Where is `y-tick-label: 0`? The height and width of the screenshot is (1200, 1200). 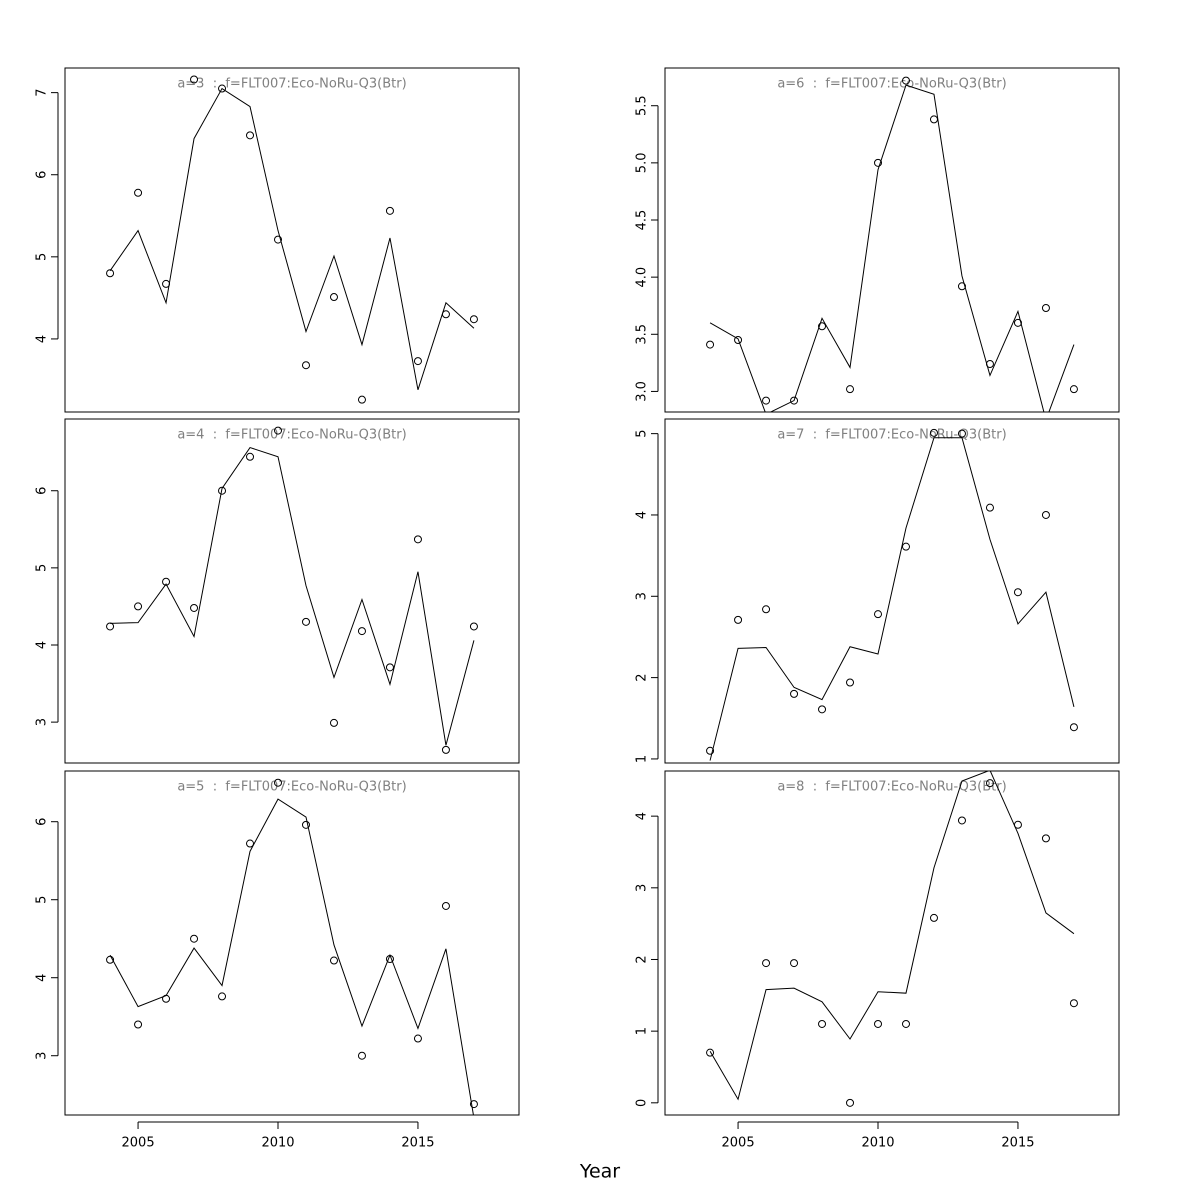 y-tick-label: 0 is located at coordinates (642, 1103).